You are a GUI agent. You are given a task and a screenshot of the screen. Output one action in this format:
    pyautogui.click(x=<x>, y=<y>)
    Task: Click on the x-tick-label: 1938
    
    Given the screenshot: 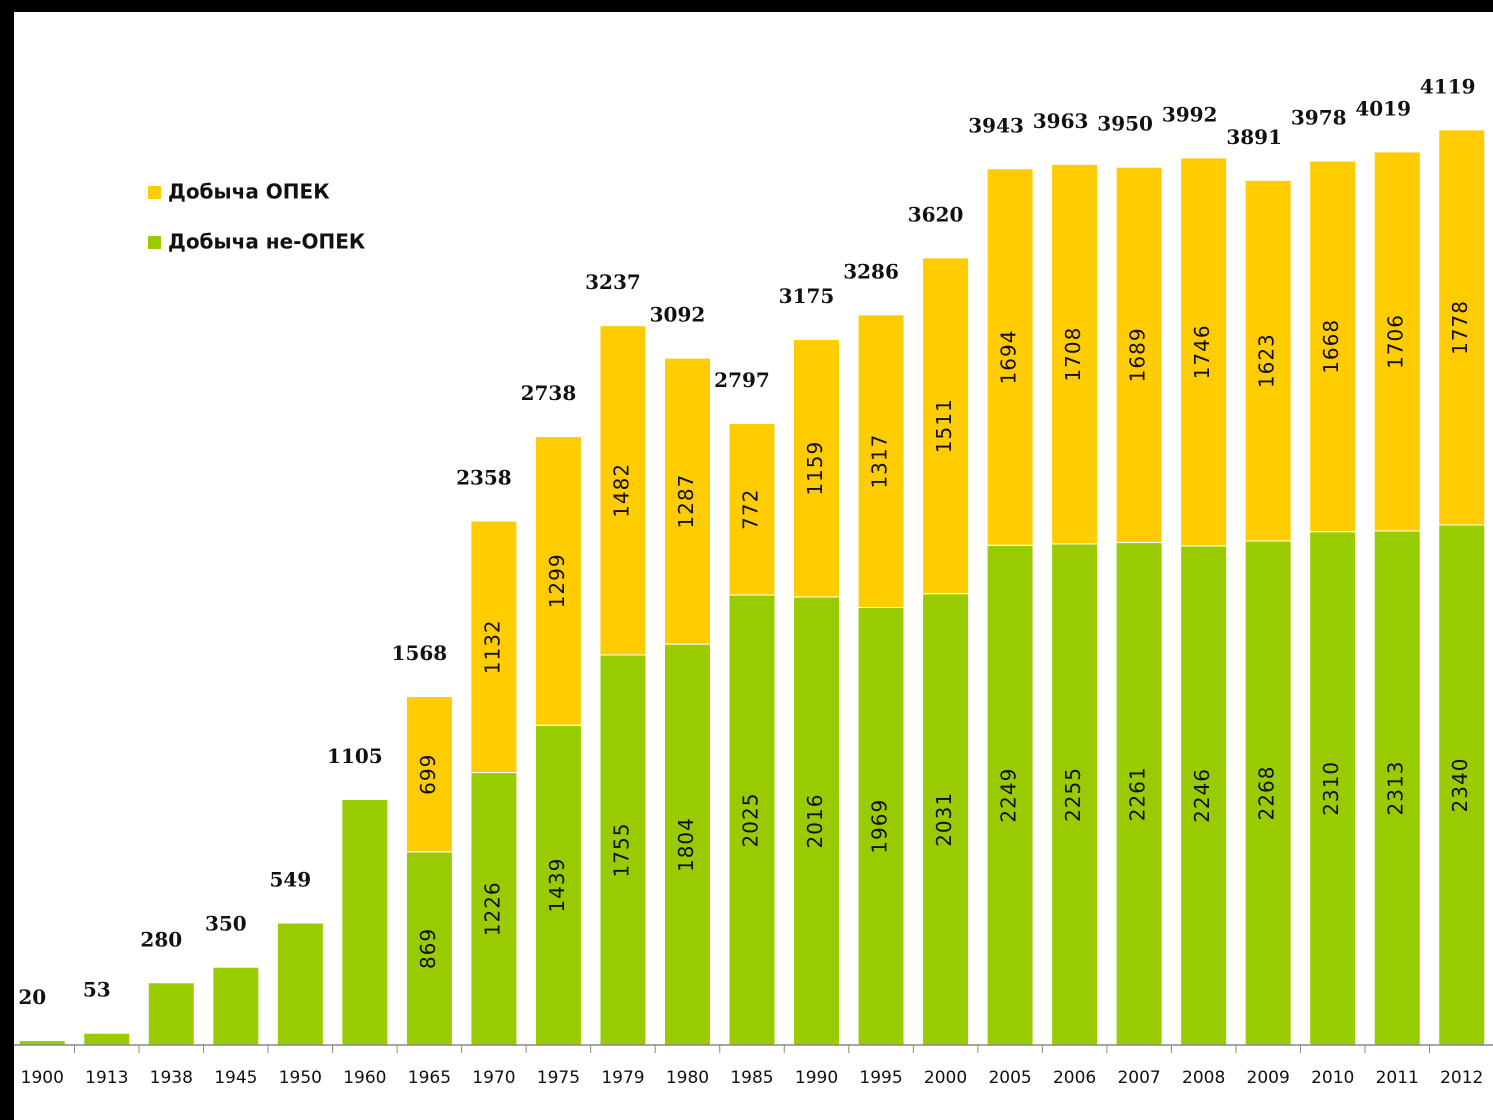 What is the action you would take?
    pyautogui.click(x=171, y=1078)
    